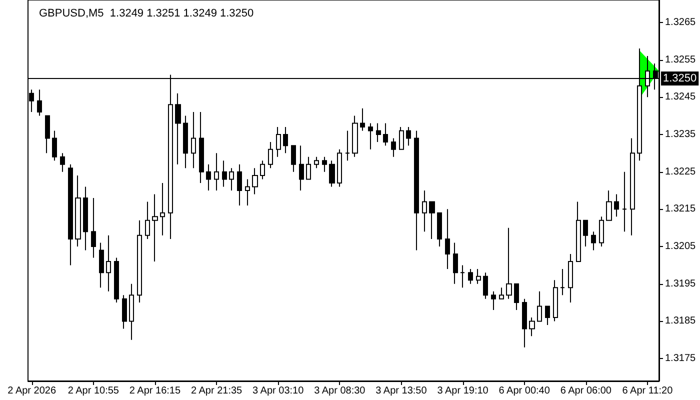 The height and width of the screenshot is (400, 700). I want to click on y-tick-label: 1.3235, so click(680, 134).